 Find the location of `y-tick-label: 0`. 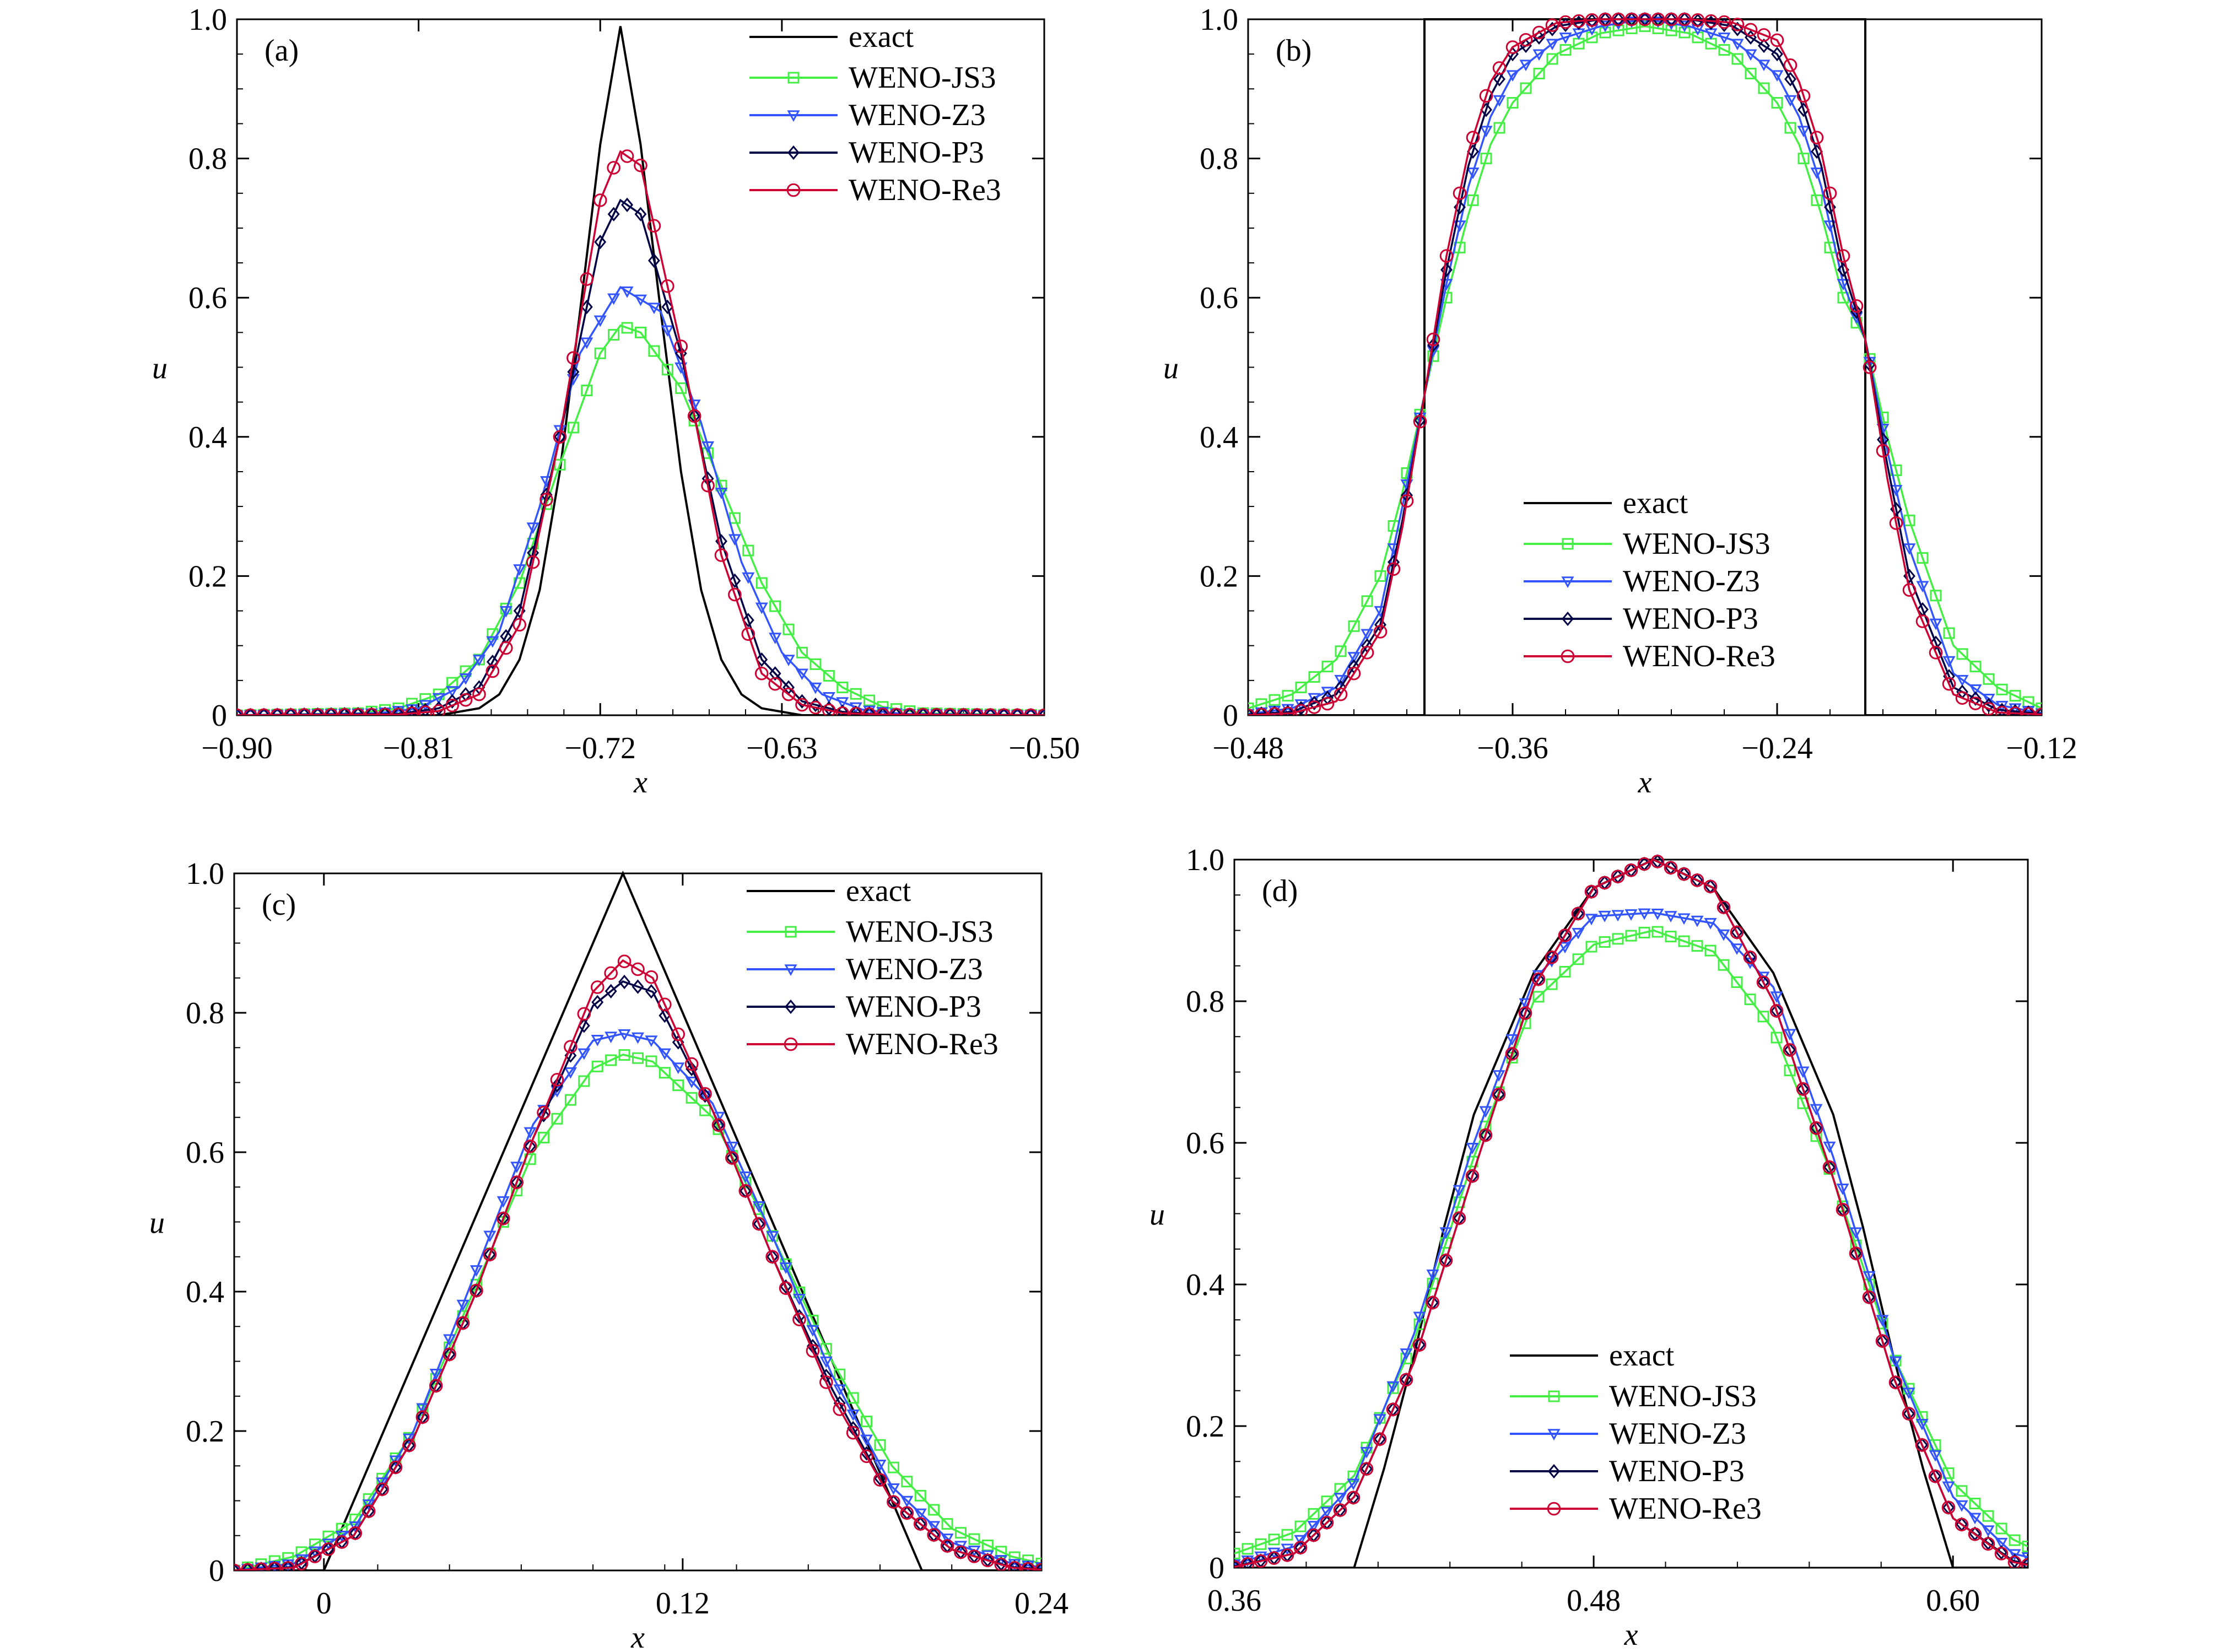

y-tick-label: 0 is located at coordinates (216, 1571).